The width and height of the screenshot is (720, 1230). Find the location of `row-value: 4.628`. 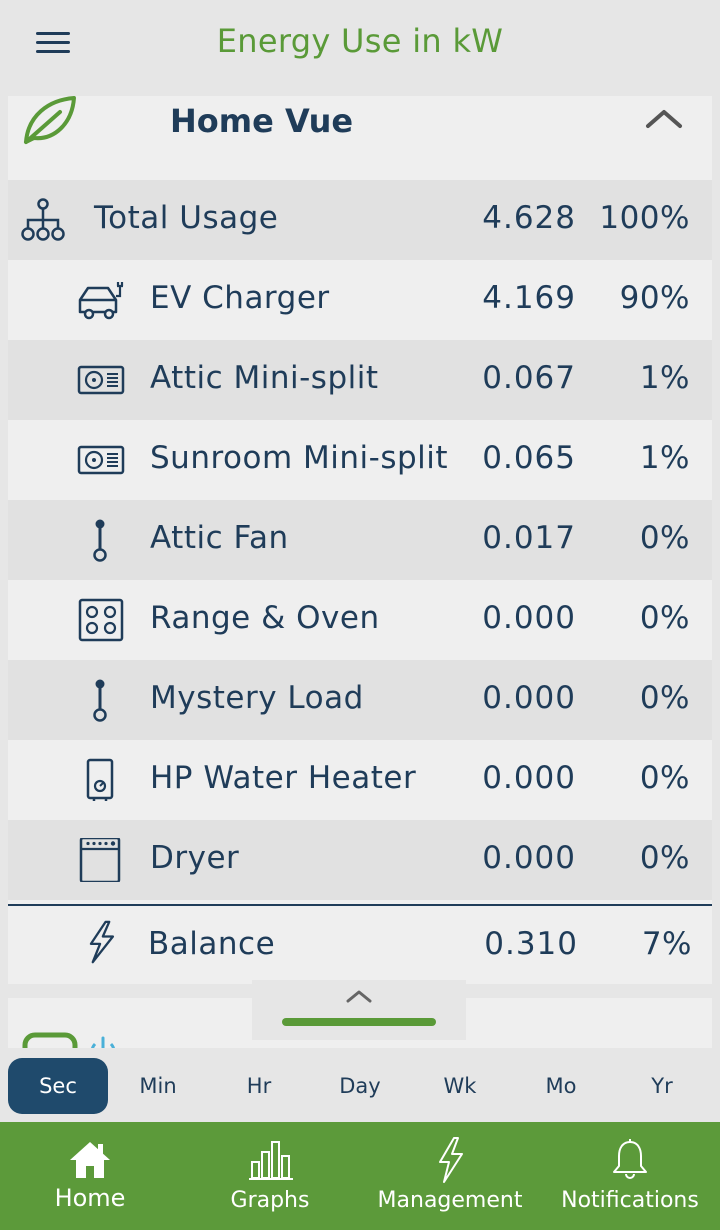

row-value: 4.628 is located at coordinates (529, 218).